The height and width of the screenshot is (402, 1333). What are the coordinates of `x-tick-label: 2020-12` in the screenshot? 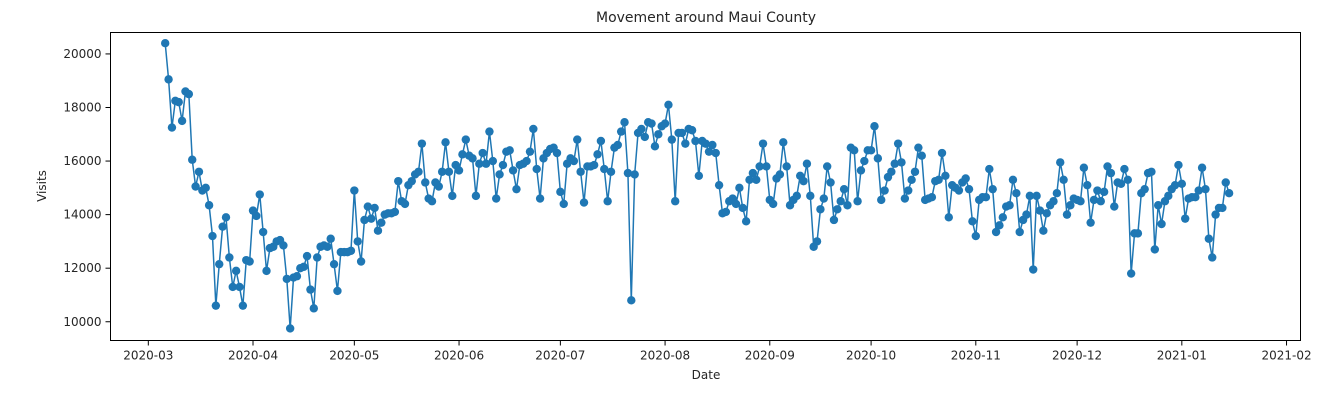 It's located at (1077, 356).